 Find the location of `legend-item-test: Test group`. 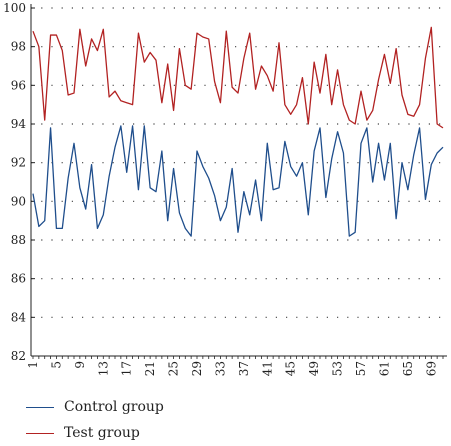

legend-item-test: Test group is located at coordinates (95, 433).